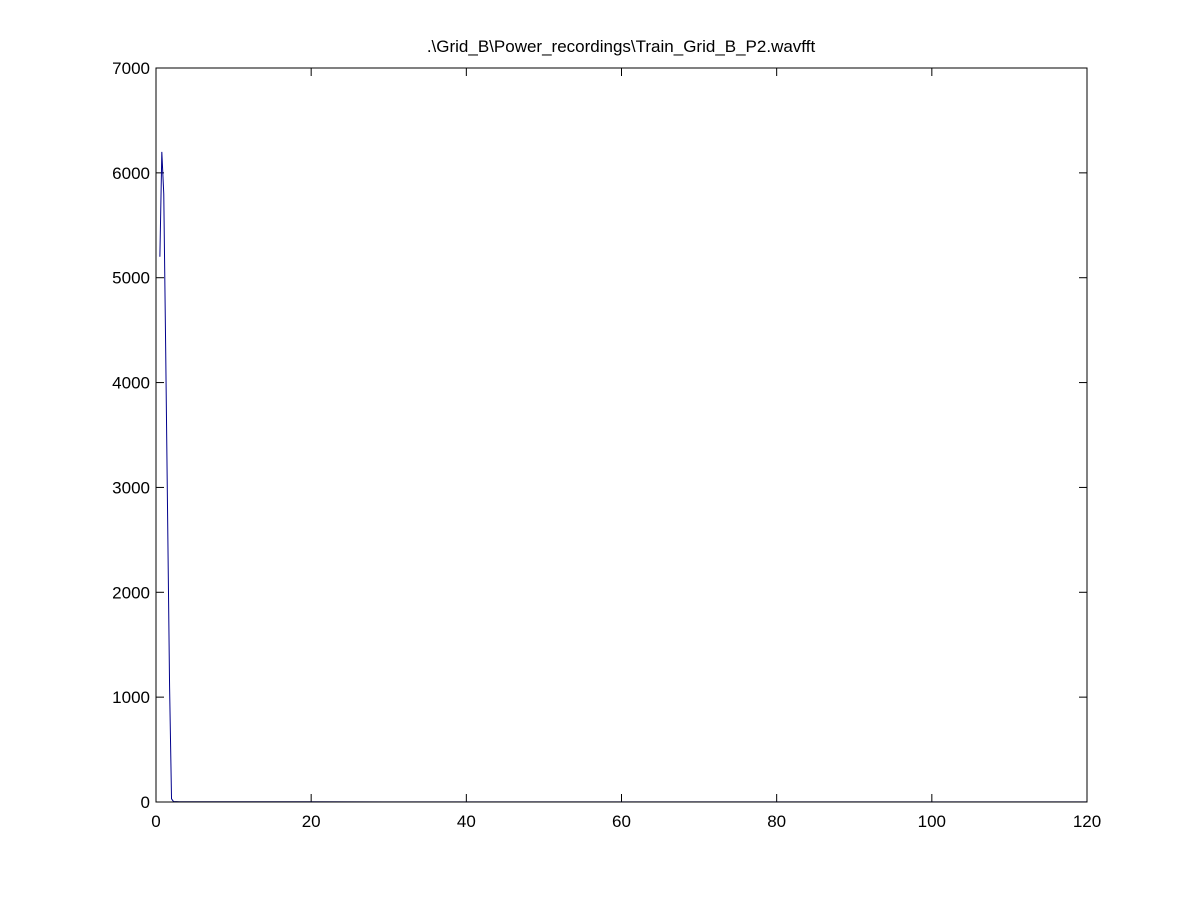 The image size is (1201, 906). What do you see at coordinates (932, 821) in the screenshot?
I see `x-tick-label: 100` at bounding box center [932, 821].